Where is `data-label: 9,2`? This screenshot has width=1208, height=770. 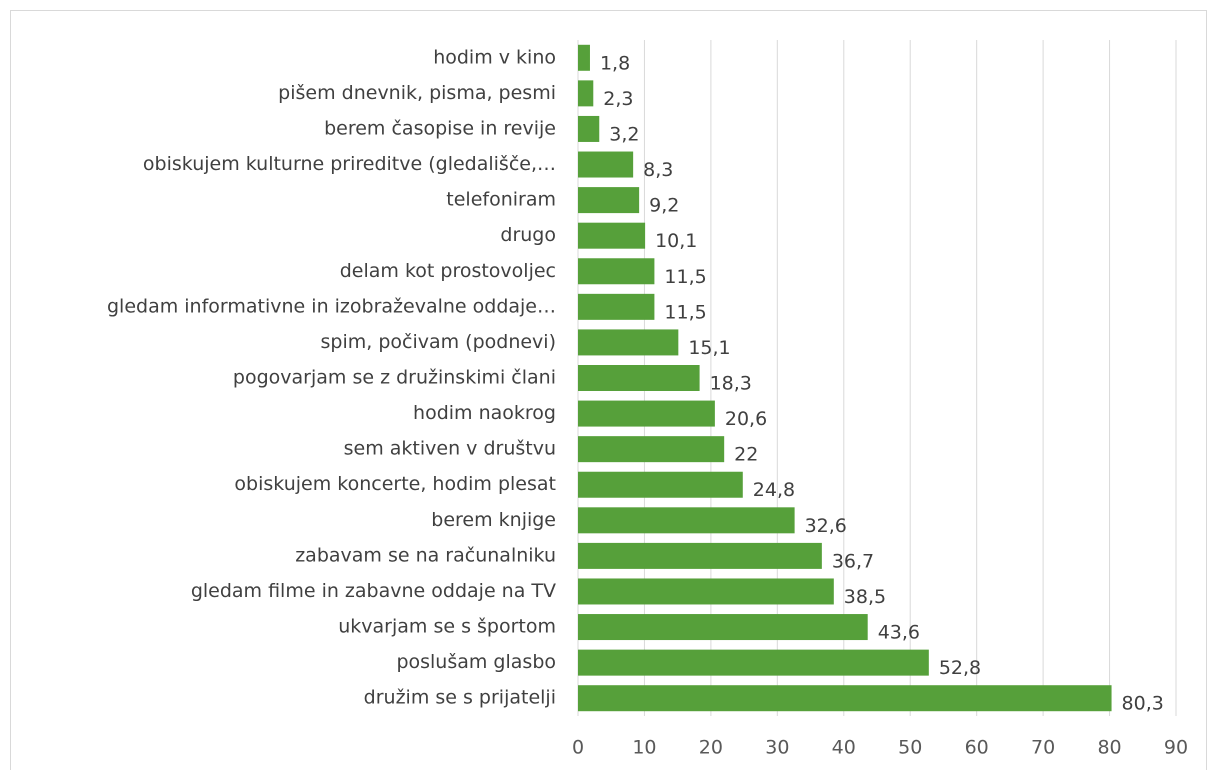
data-label: 9,2 is located at coordinates (664, 206).